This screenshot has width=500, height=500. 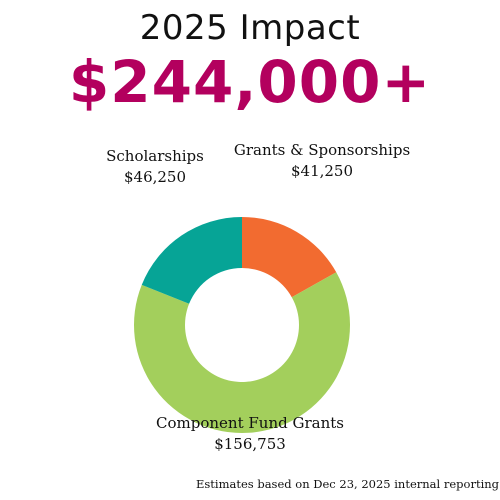 What do you see at coordinates (191, 260) in the screenshot?
I see `donut-slice-scholarships` at bounding box center [191, 260].